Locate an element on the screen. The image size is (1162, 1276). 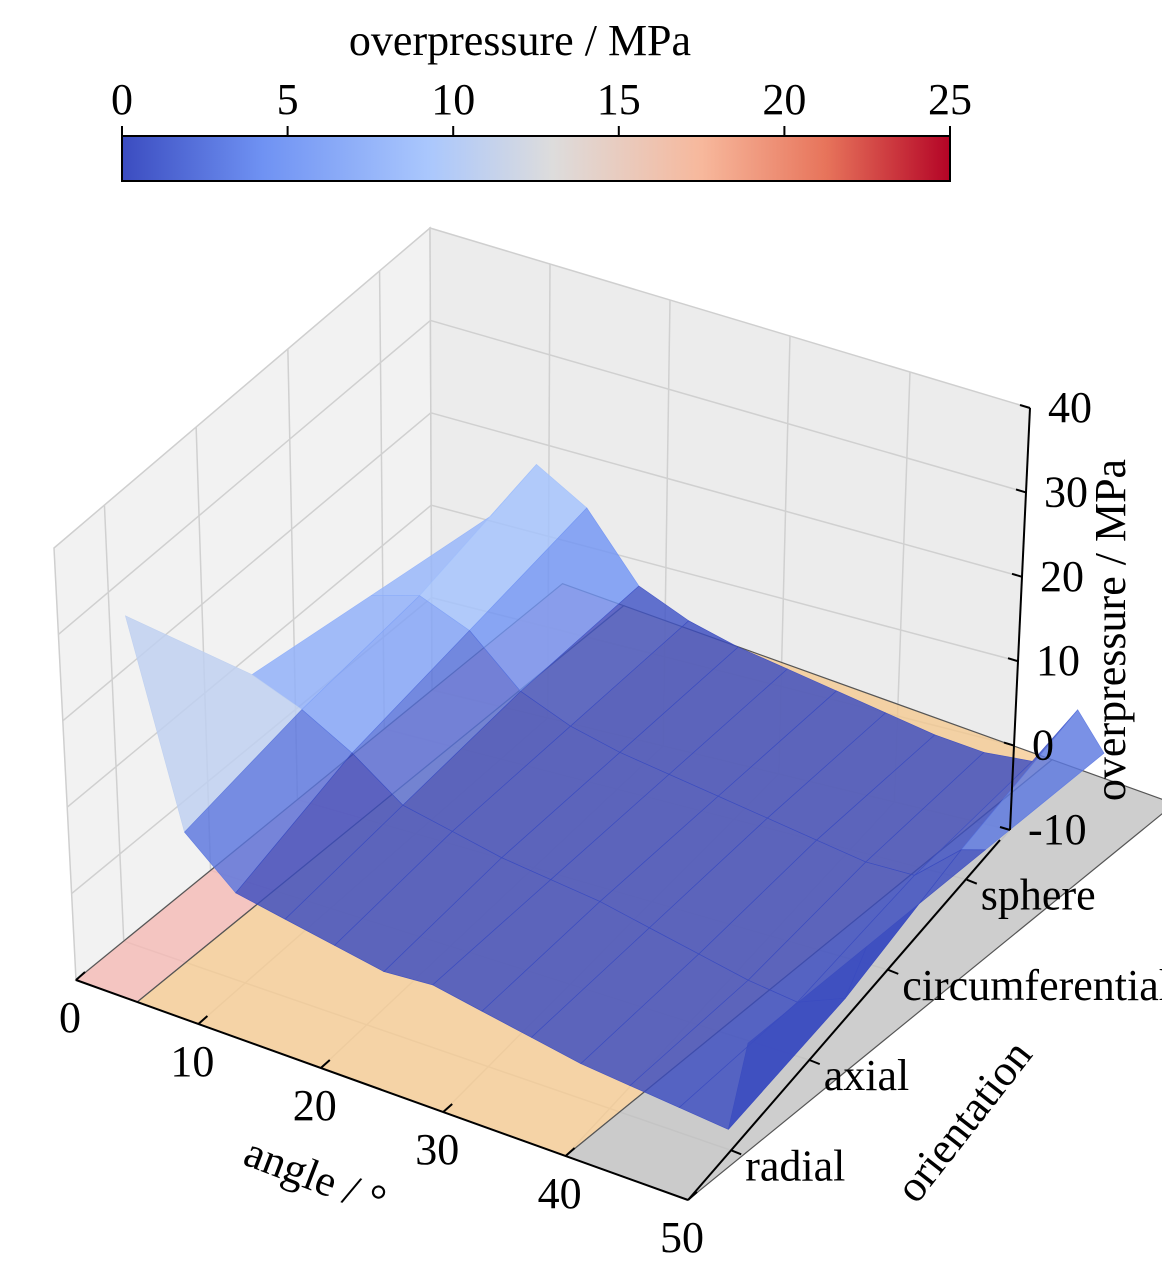
x-tick-label: 40 is located at coordinates (560, 1193).